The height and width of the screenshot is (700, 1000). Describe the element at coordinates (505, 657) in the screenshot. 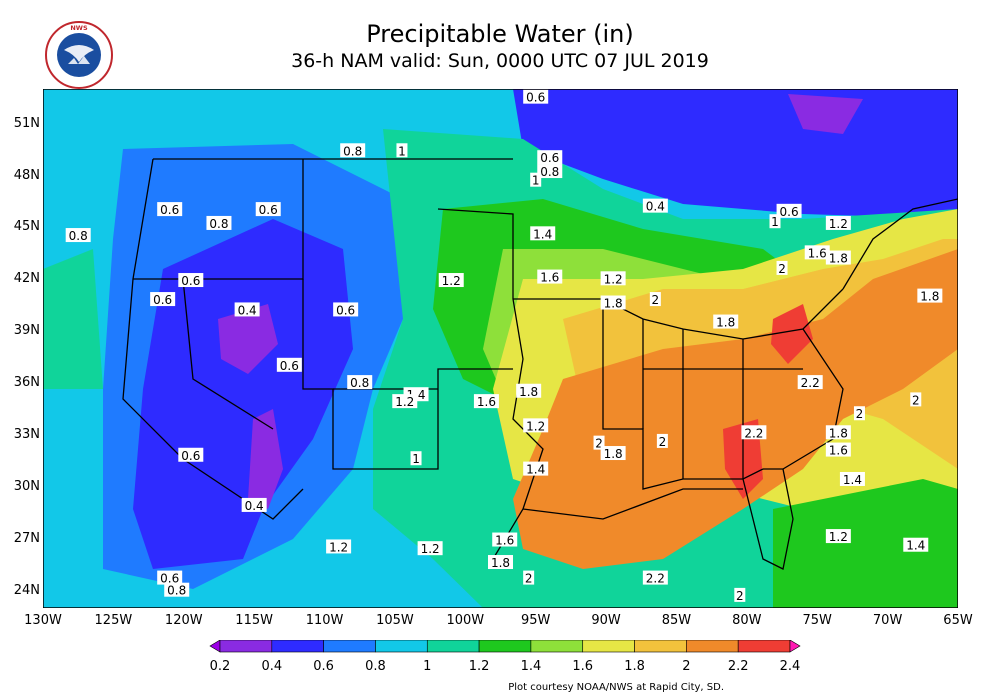

I see `colorbar: 0.2 0.4 0.6 0.8 1 1.2 1.4 1.6 1.8 2 2.2 2.4` at that location.